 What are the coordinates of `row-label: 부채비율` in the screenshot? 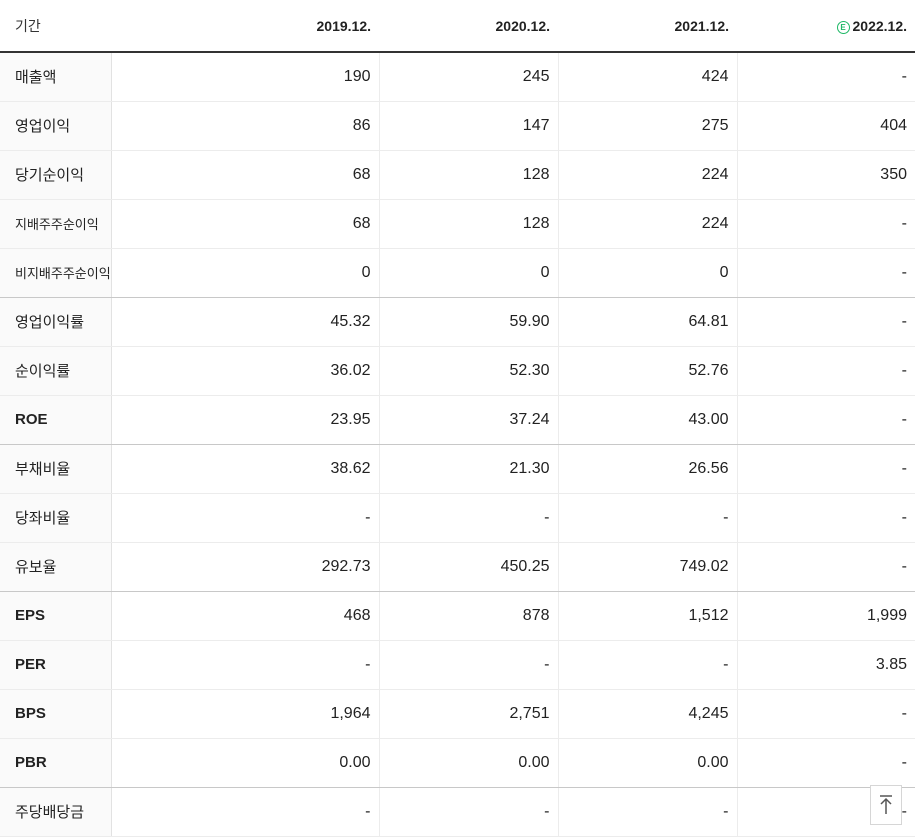 It's located at (56, 469).